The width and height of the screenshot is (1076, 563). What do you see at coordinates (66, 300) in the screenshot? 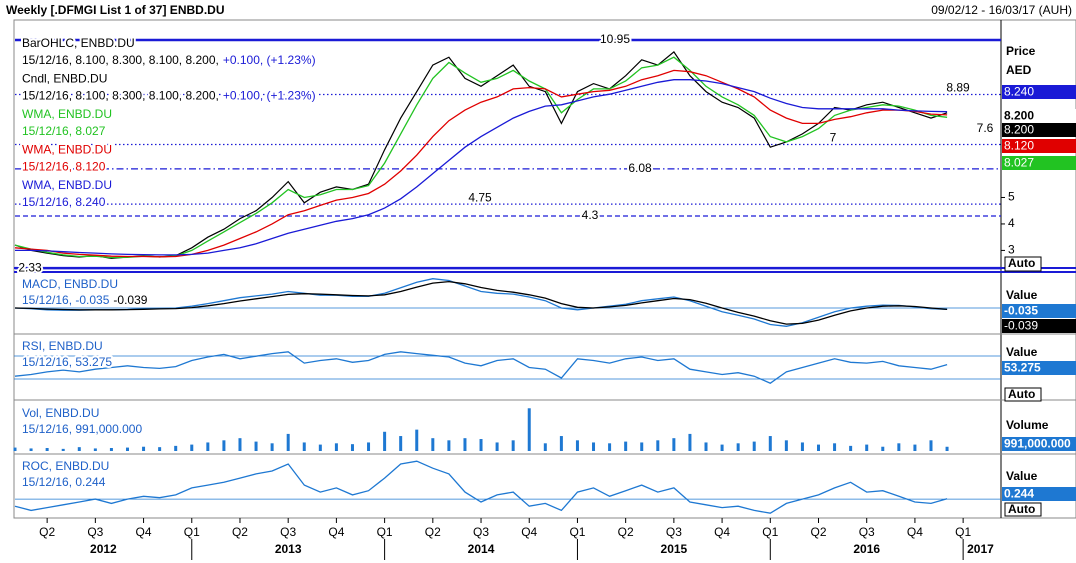
I see `legend-values: 15/12/16, -0.035` at bounding box center [66, 300].